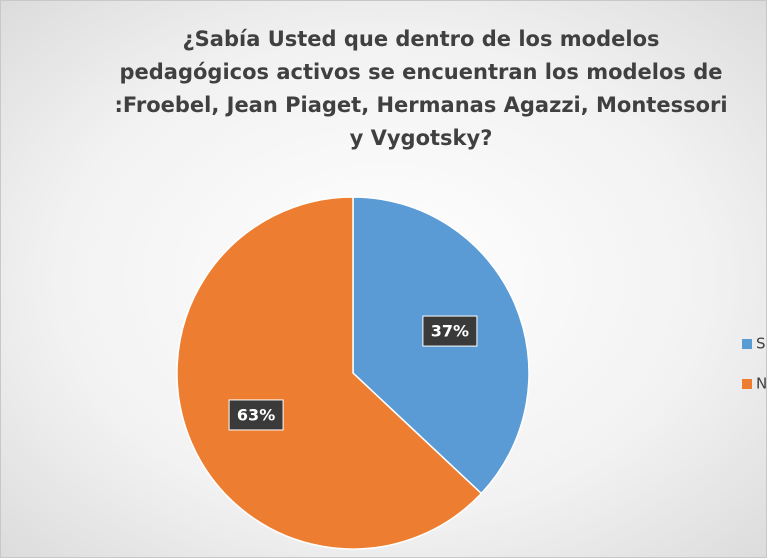  I want to click on legend-label: Si, so click(761, 344).